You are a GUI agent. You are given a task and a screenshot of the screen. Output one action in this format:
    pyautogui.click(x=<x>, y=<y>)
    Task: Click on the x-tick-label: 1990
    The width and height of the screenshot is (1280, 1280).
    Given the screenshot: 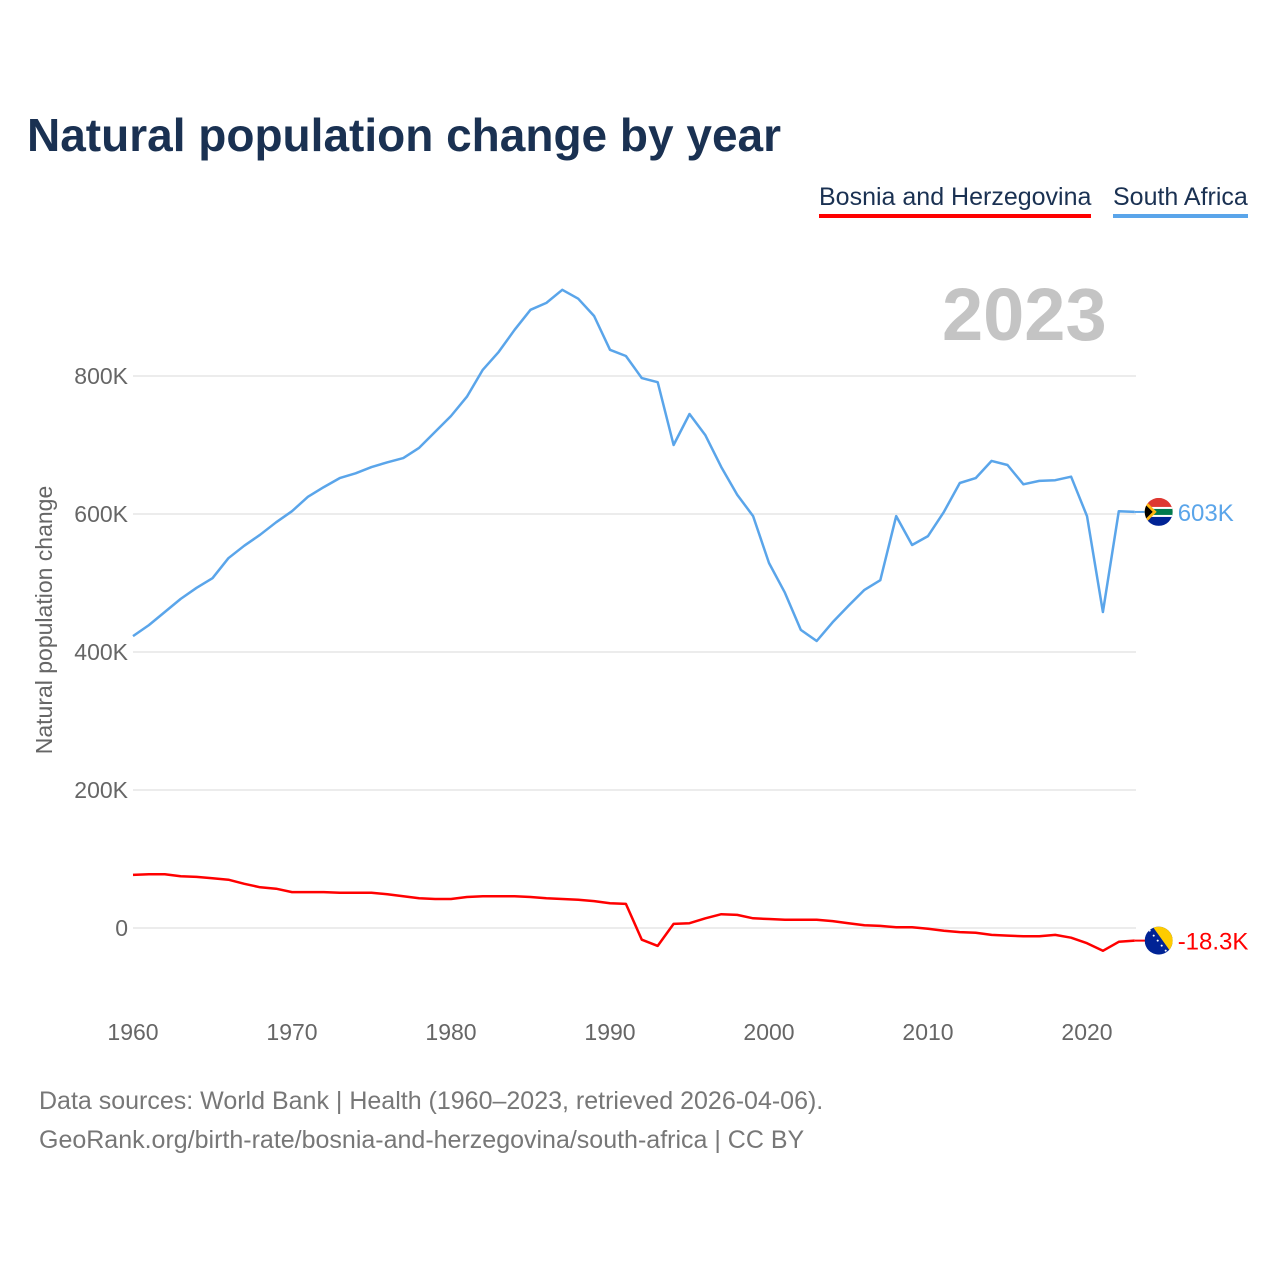 What is the action you would take?
    pyautogui.click(x=609, y=1032)
    